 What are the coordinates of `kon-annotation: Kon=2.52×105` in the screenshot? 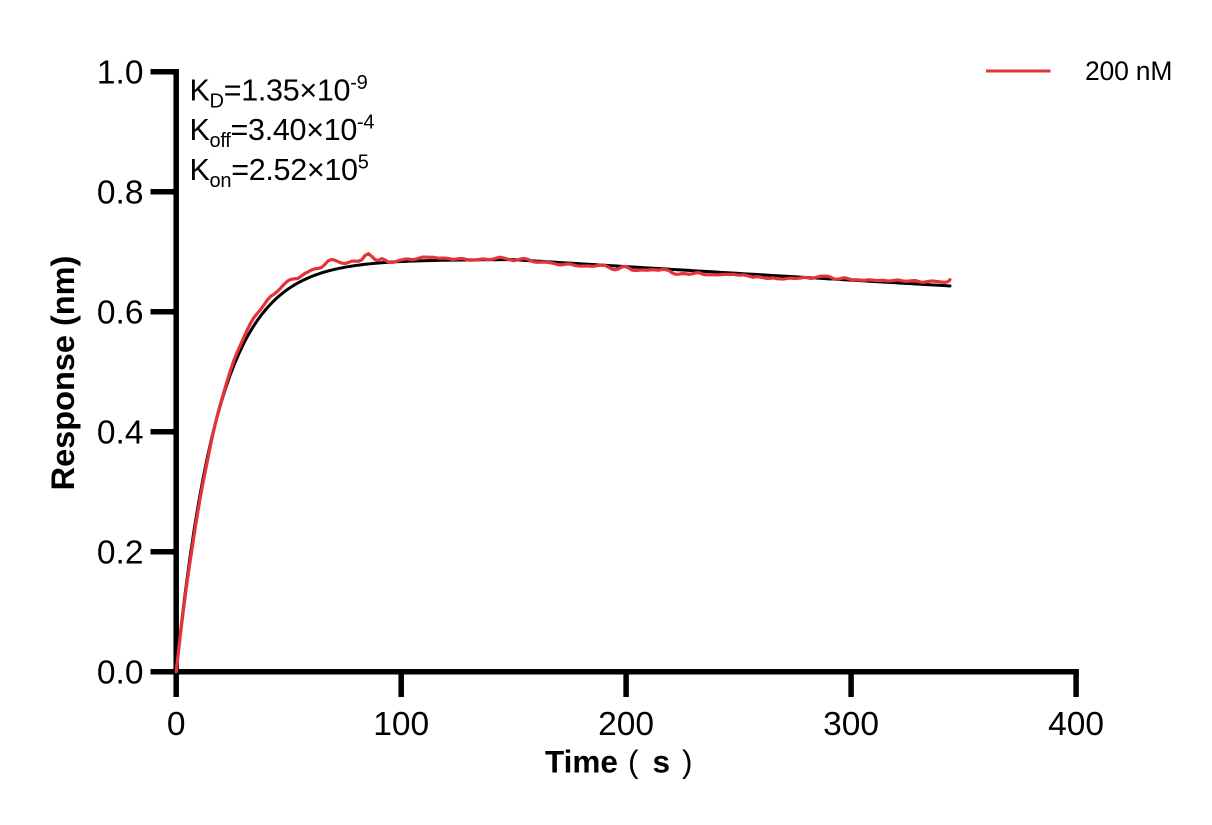 It's located at (279, 171).